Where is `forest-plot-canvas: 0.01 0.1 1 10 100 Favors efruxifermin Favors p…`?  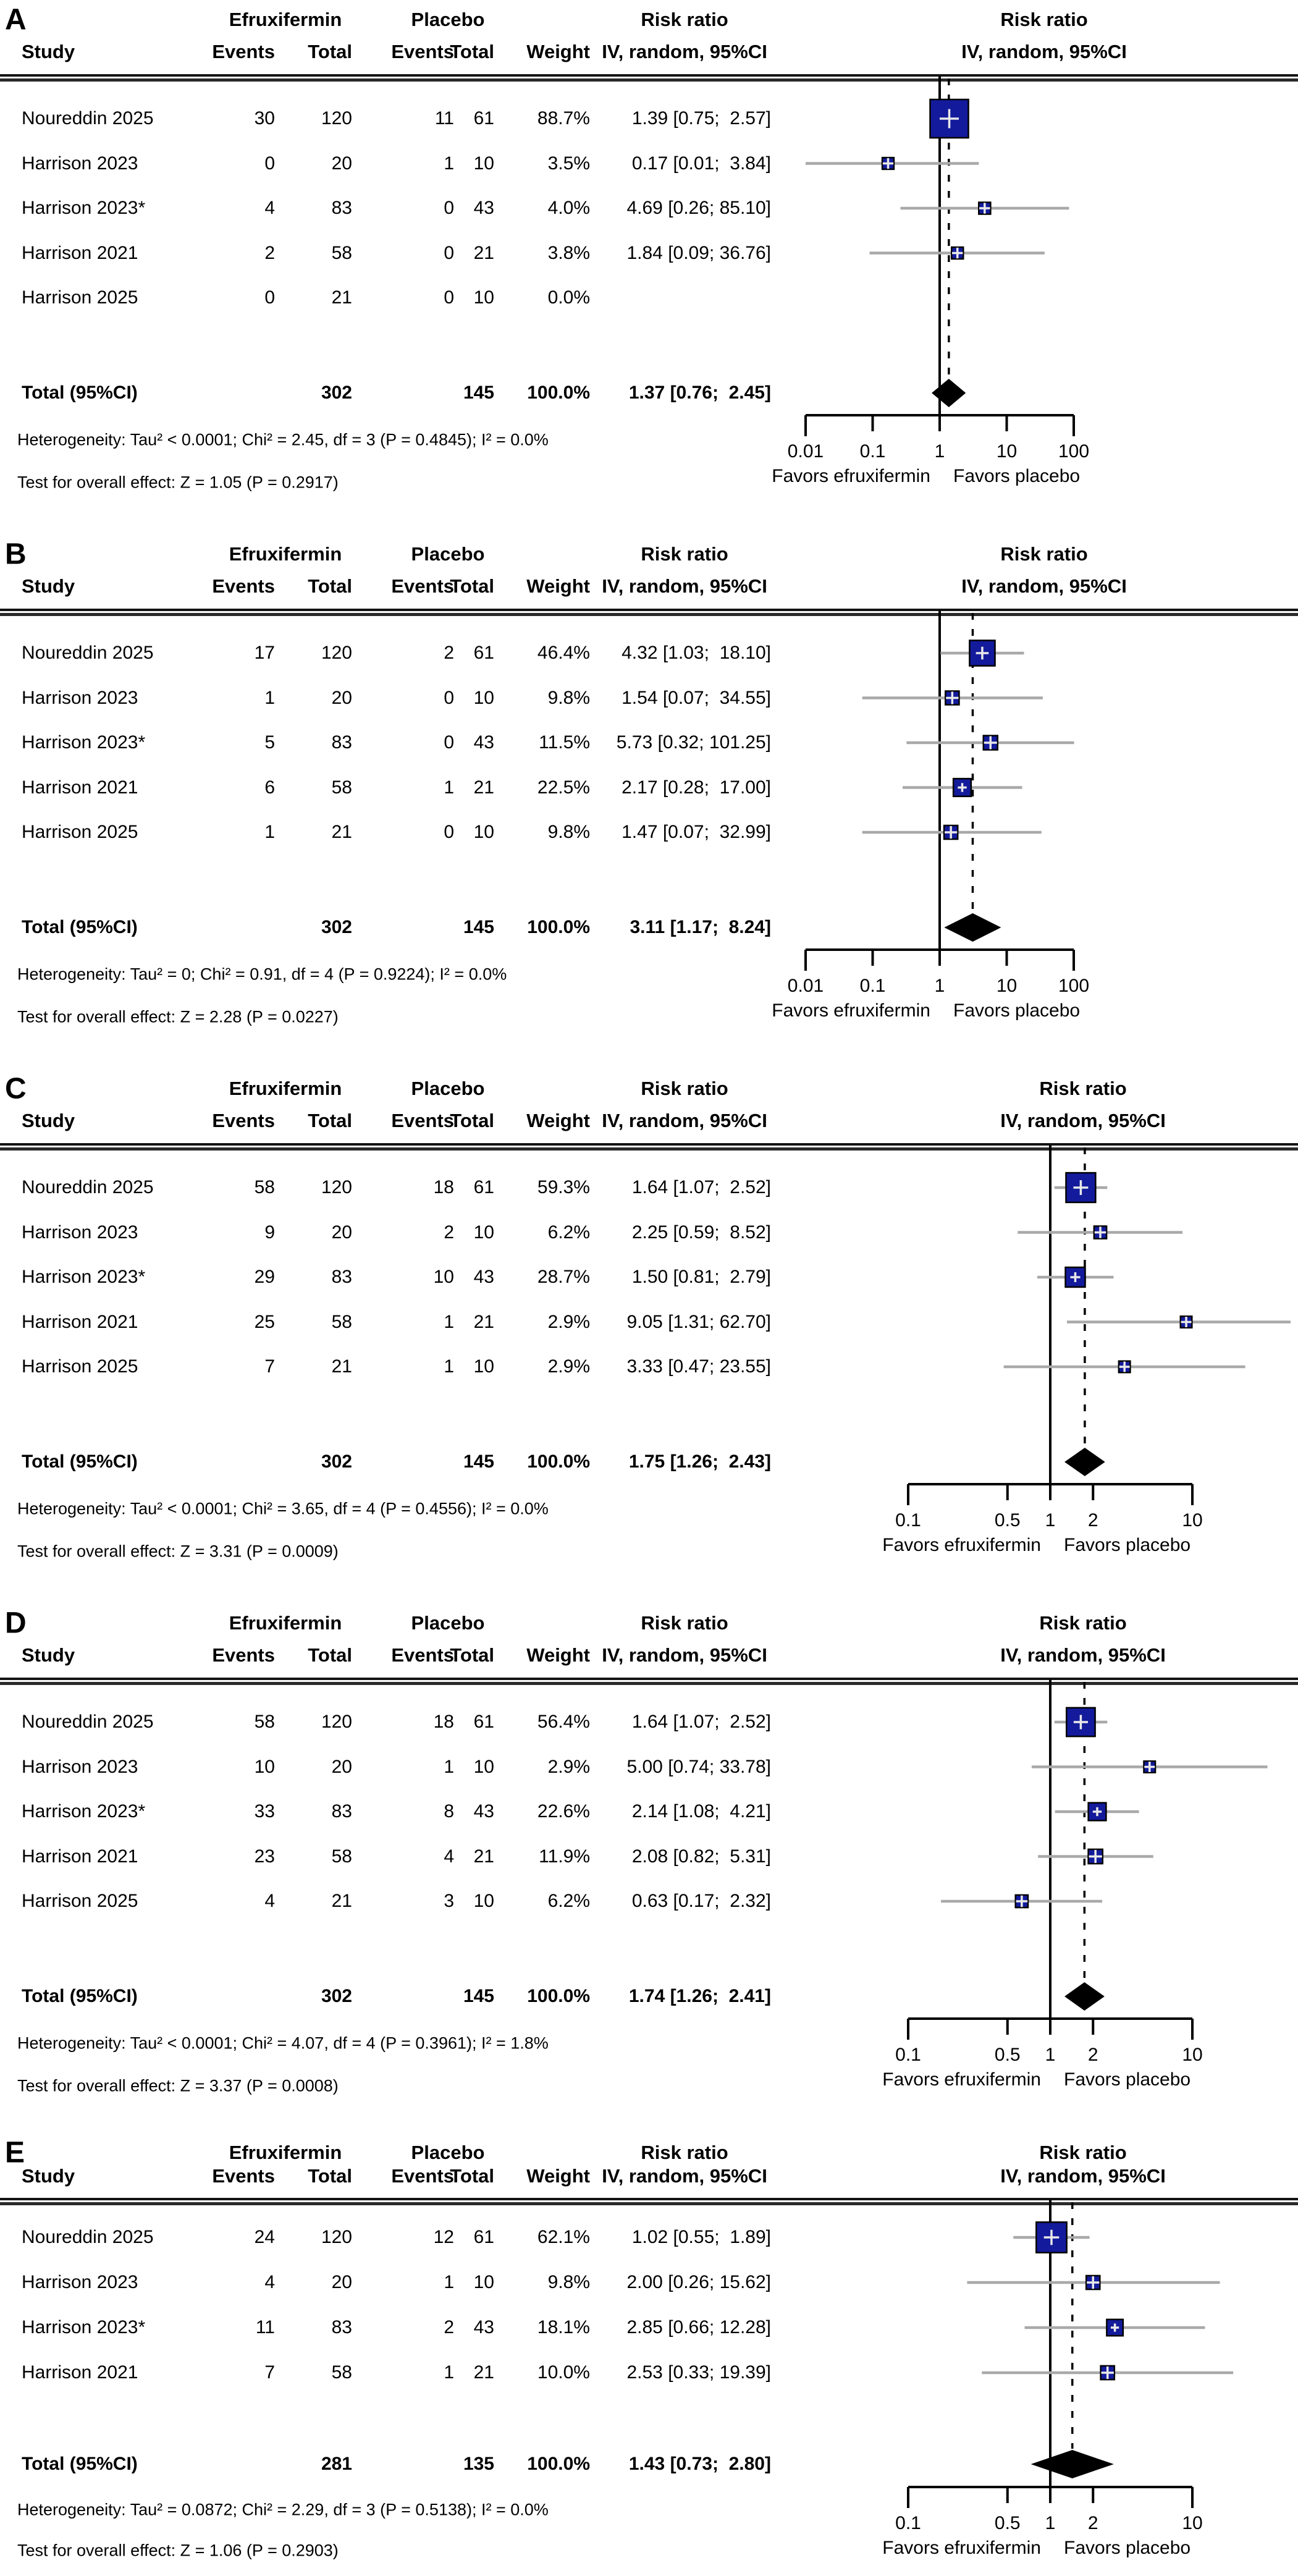 forest-plot-canvas: 0.01 0.1 1 10 100 Favors efruxifermin Favors p… is located at coordinates (930, 815).